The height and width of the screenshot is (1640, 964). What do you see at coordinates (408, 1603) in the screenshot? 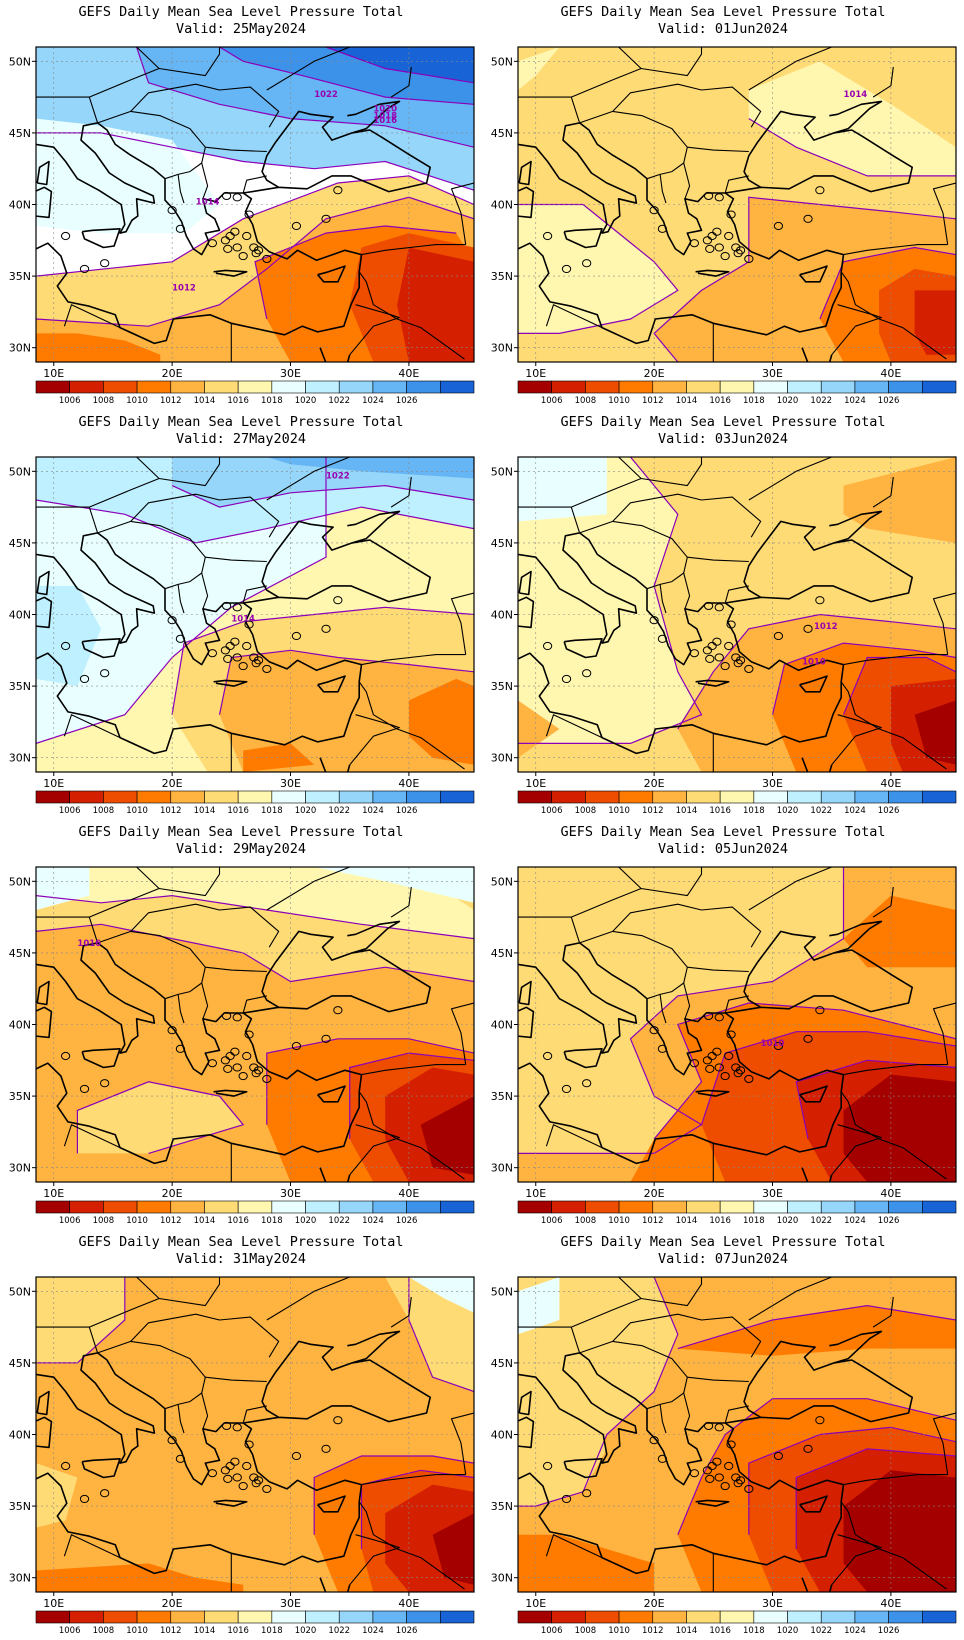
I see `lon-tick-label: 40E` at bounding box center [408, 1603].